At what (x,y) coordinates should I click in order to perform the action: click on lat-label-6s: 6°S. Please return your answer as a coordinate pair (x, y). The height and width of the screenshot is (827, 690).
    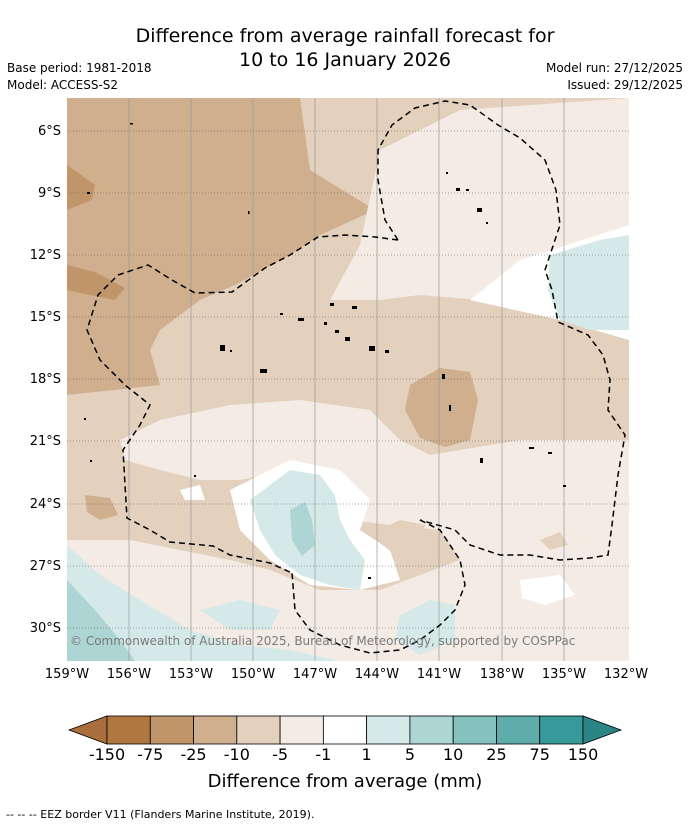
    Looking at the image, I should click on (49, 131).